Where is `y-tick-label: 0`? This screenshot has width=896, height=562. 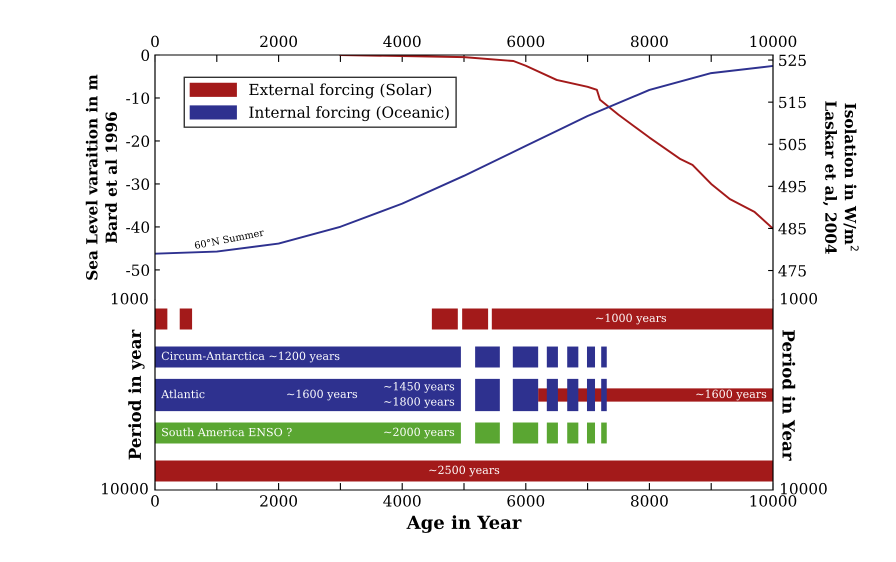 y-tick-label: 0 is located at coordinates (145, 55).